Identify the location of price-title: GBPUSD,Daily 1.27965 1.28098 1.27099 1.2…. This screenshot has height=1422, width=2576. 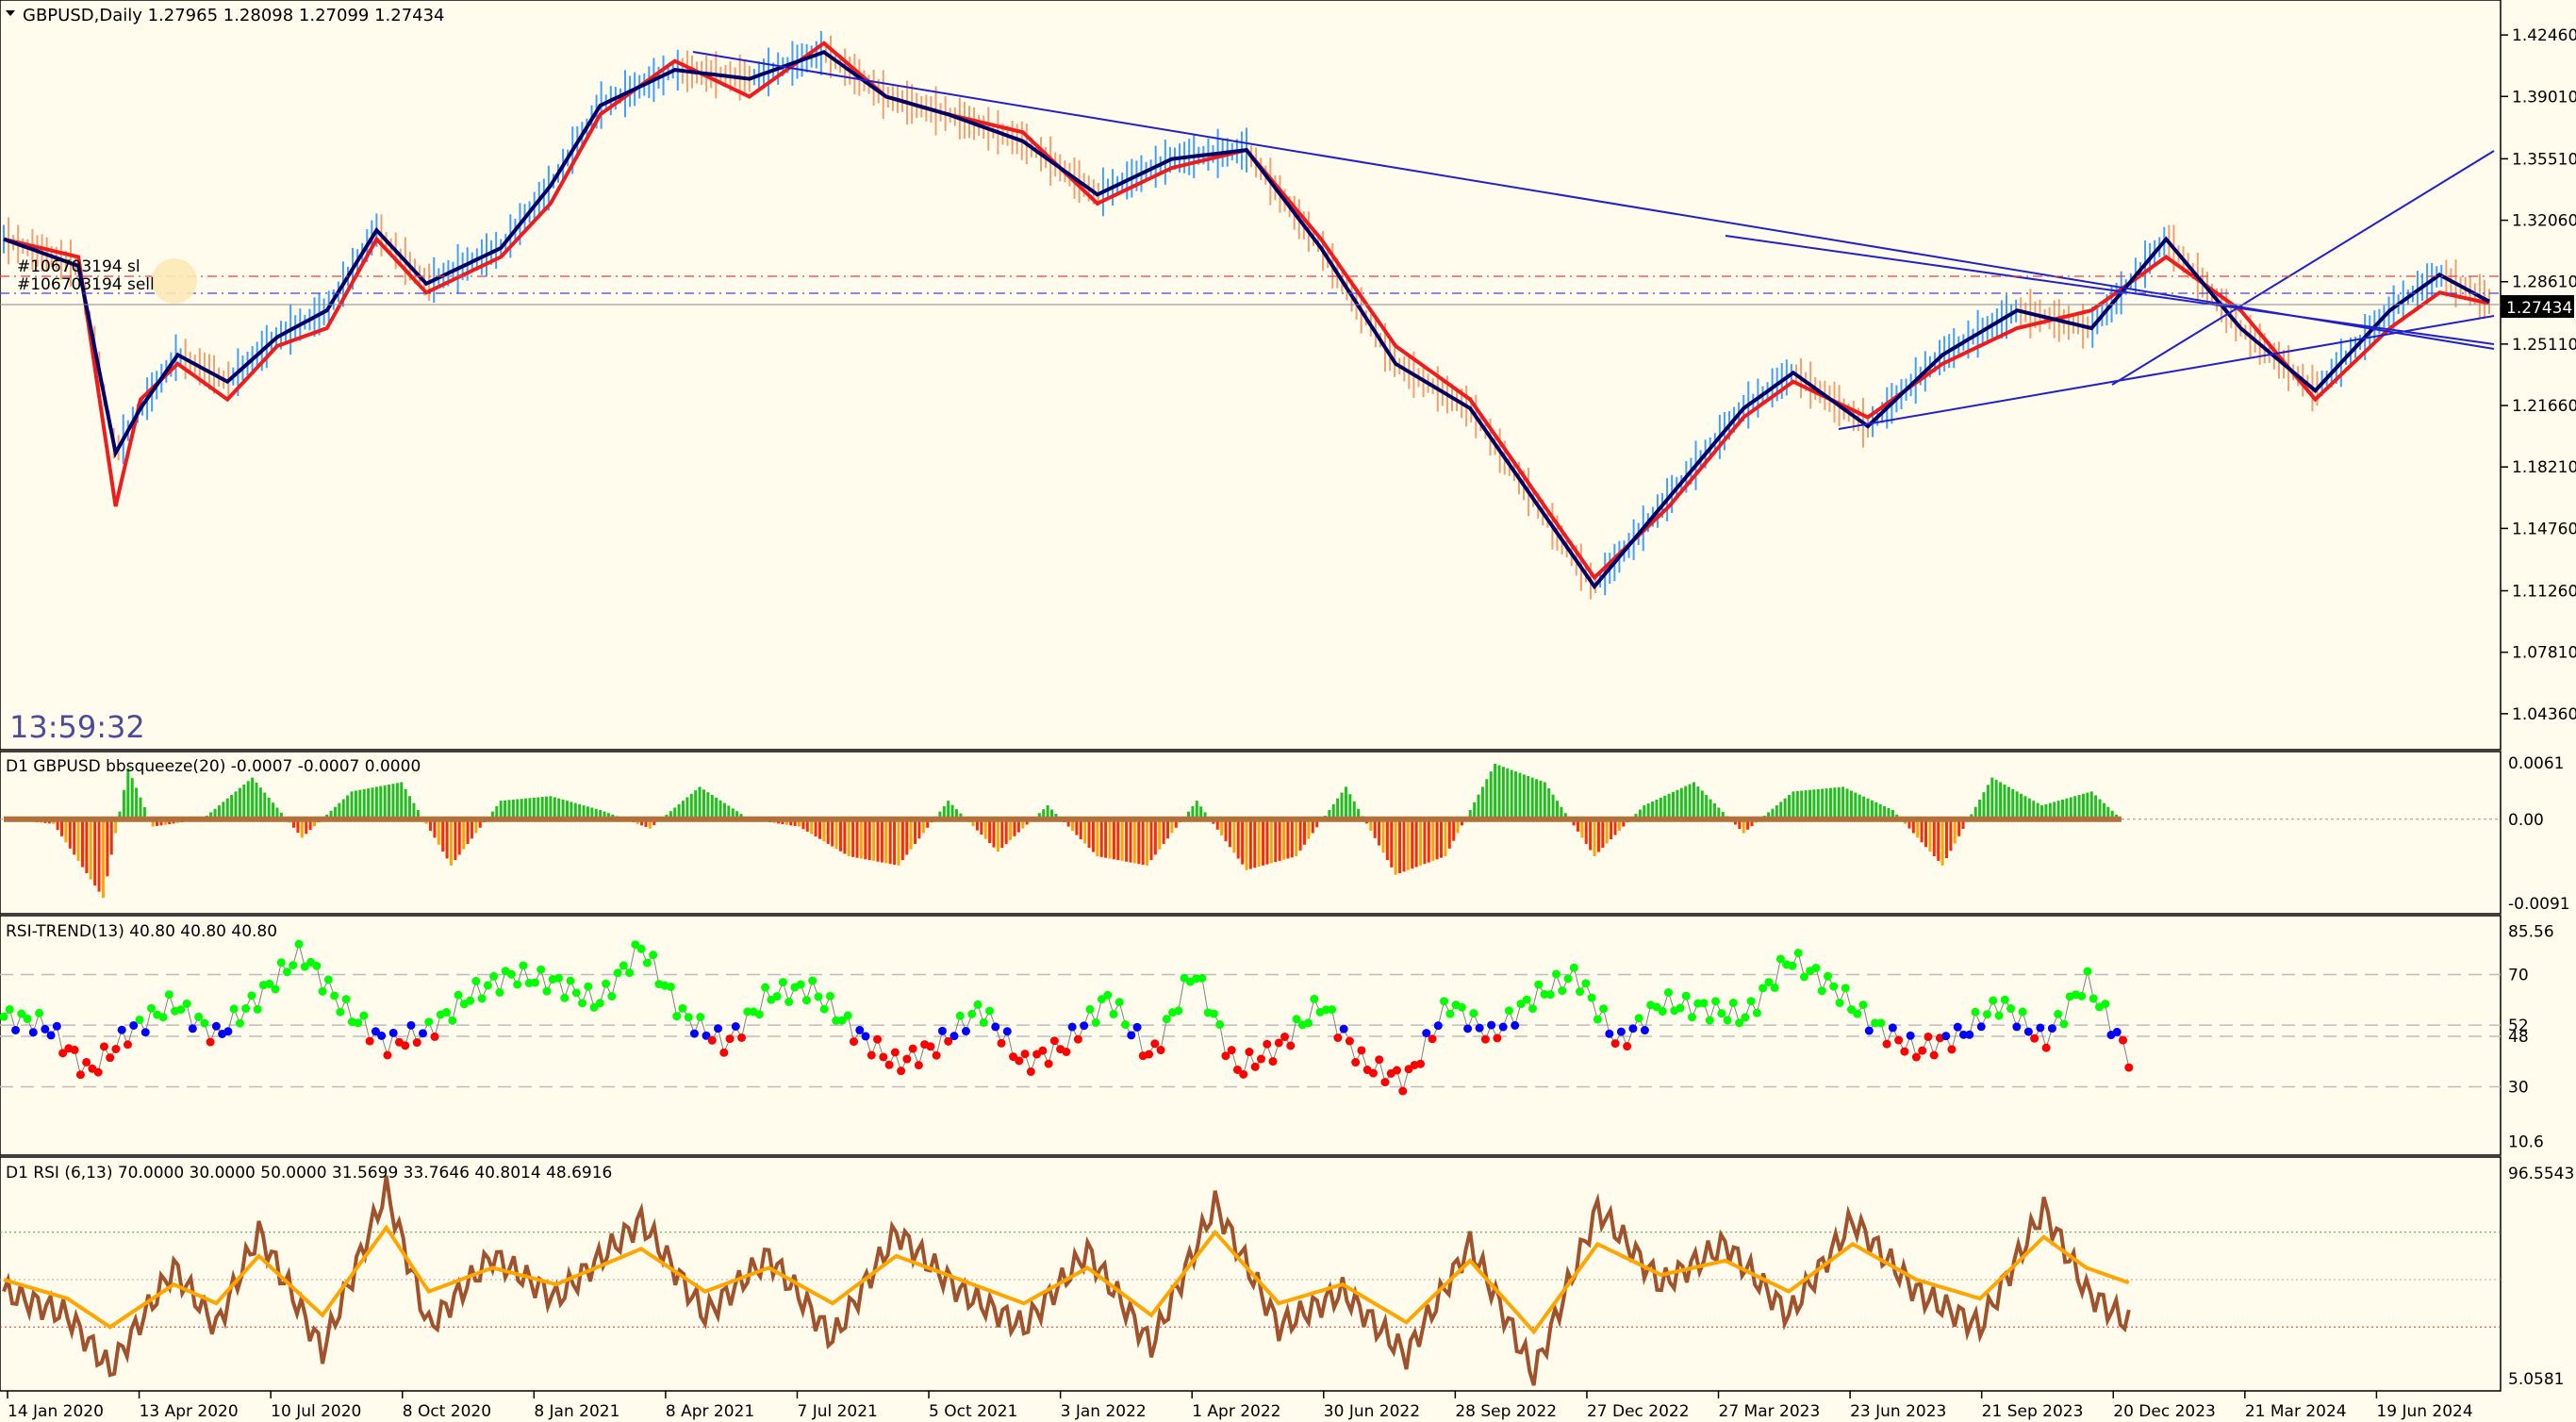
(234, 15).